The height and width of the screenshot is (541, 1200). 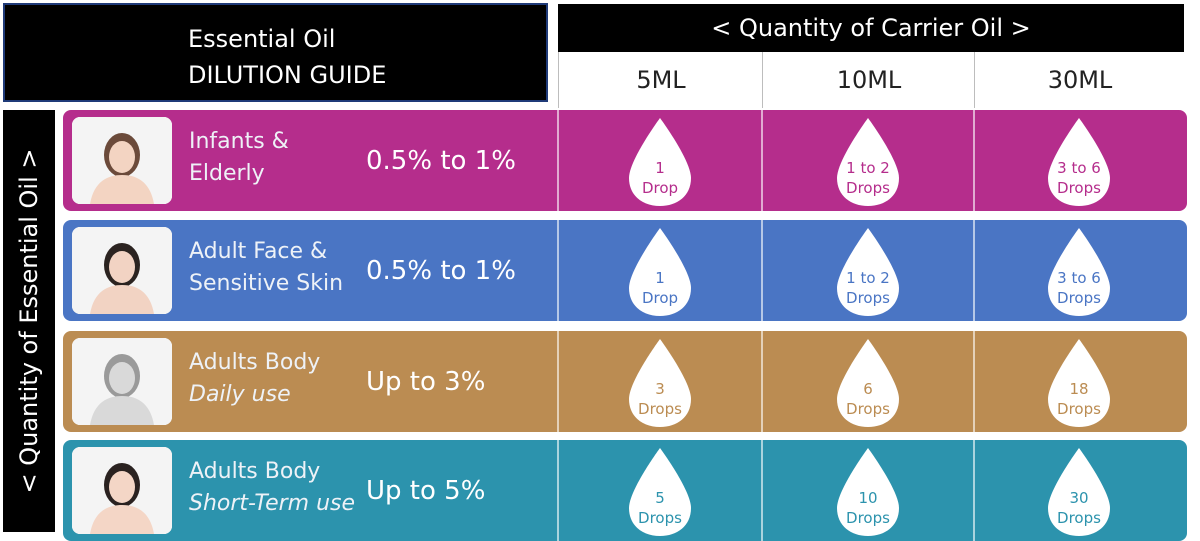 I want to click on title-box: Essential Oil DILUTION GUIDE, so click(x=275, y=52).